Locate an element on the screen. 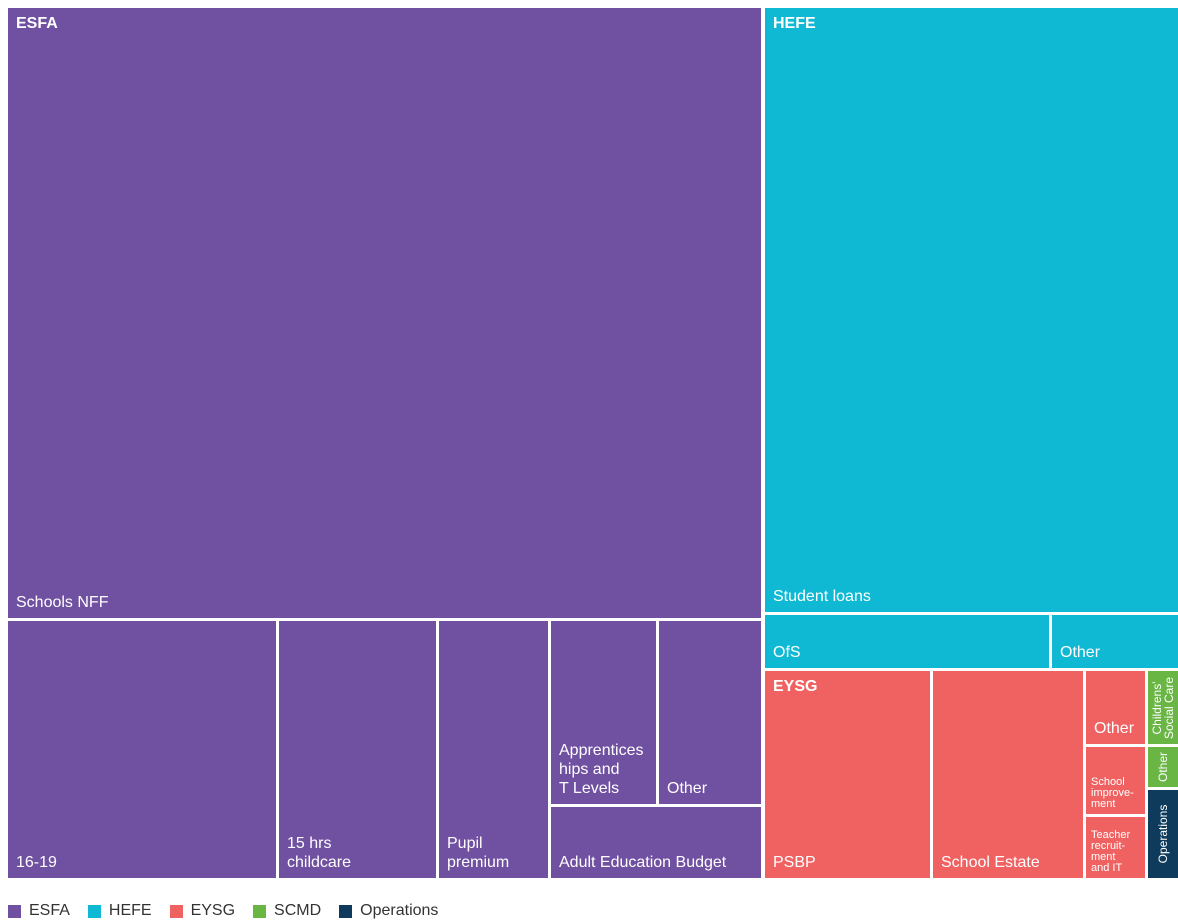 This screenshot has width=1178, height=923. tile-childrens-social-care: Childrens' Social Care is located at coordinates (1163, 707).